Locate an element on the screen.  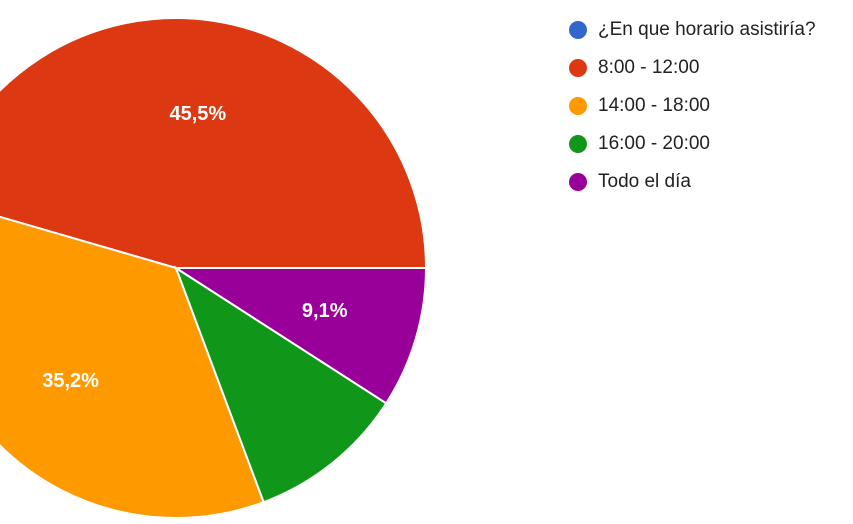
slice-label-1: 45,5% is located at coordinates (197, 114).